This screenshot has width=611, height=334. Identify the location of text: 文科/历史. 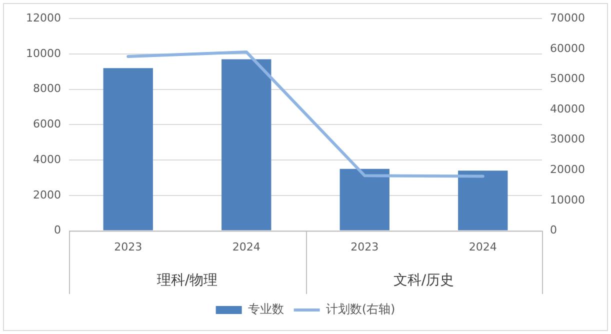
(423, 280).